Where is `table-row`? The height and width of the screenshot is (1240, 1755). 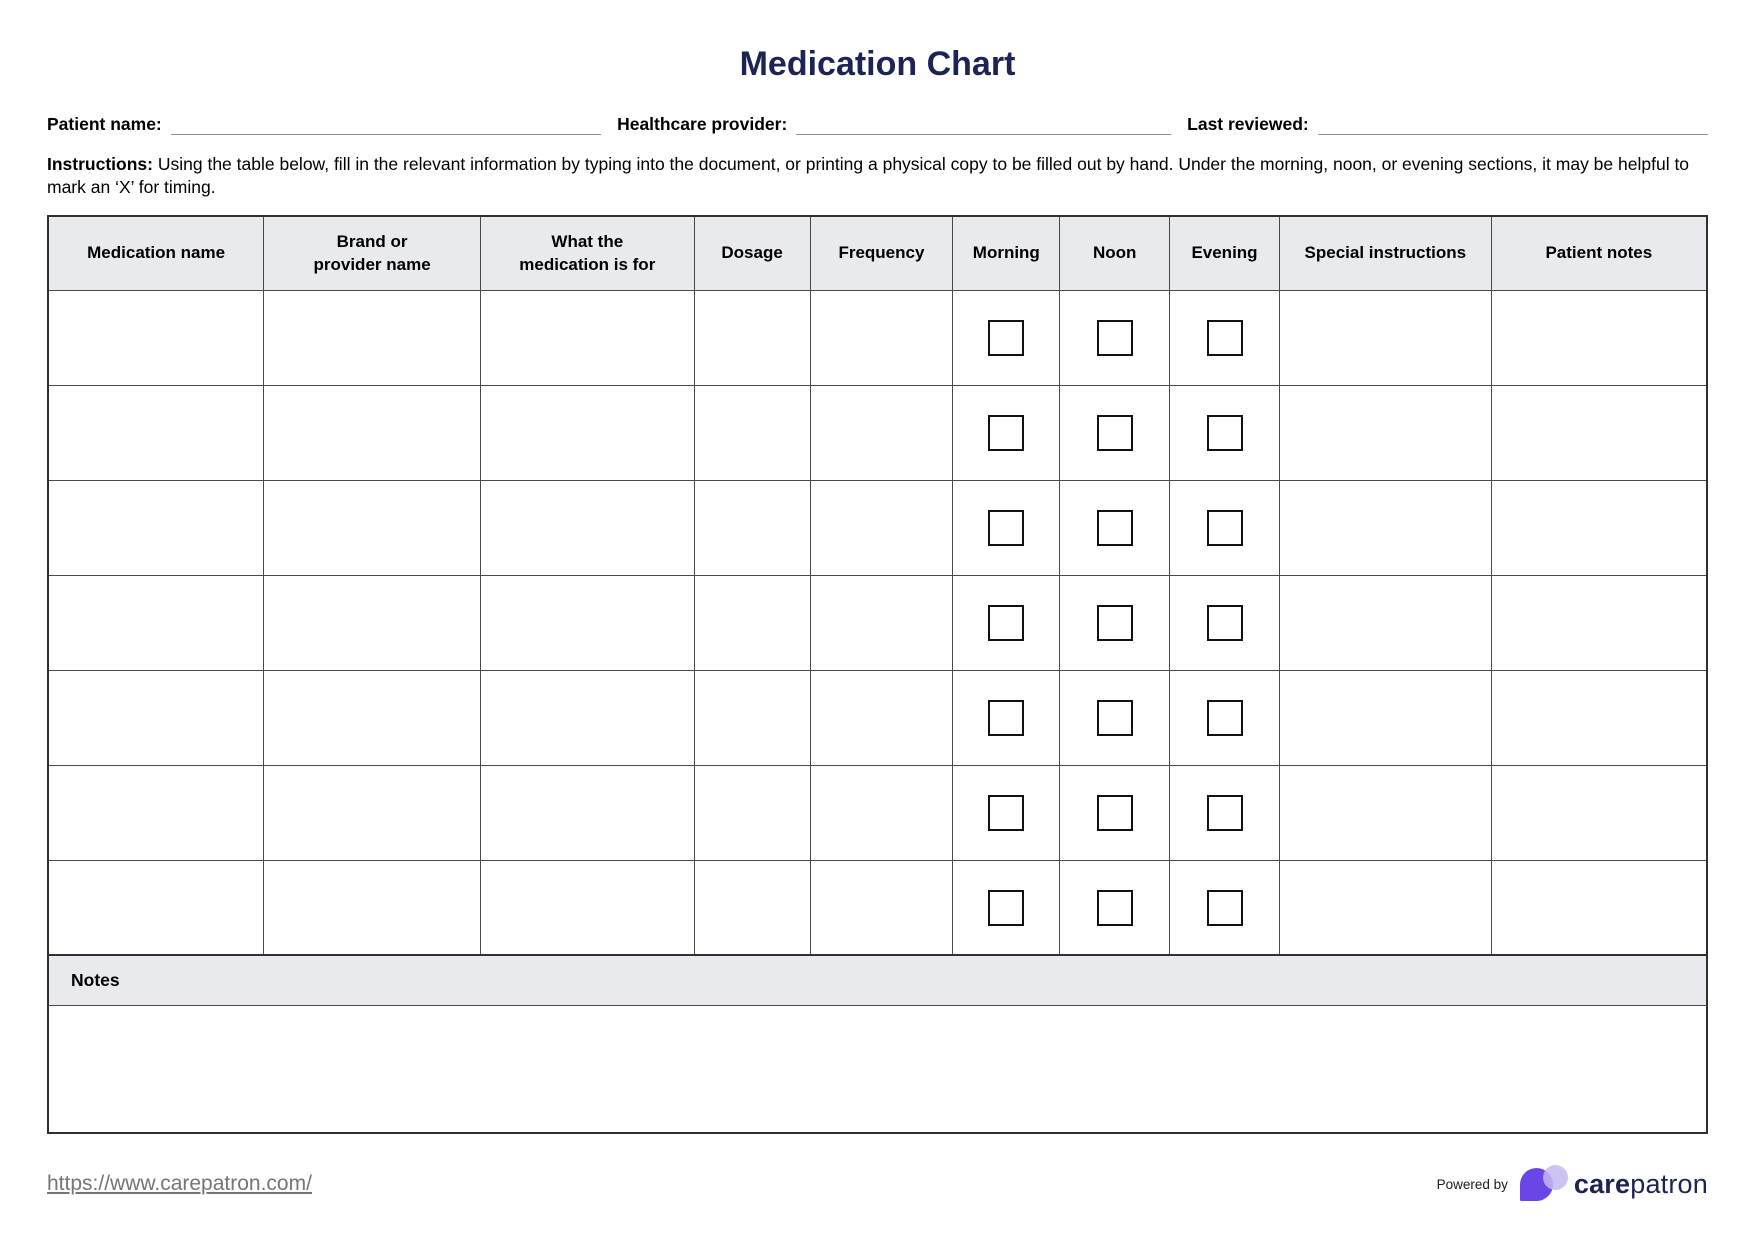
table-row is located at coordinates (877, 527).